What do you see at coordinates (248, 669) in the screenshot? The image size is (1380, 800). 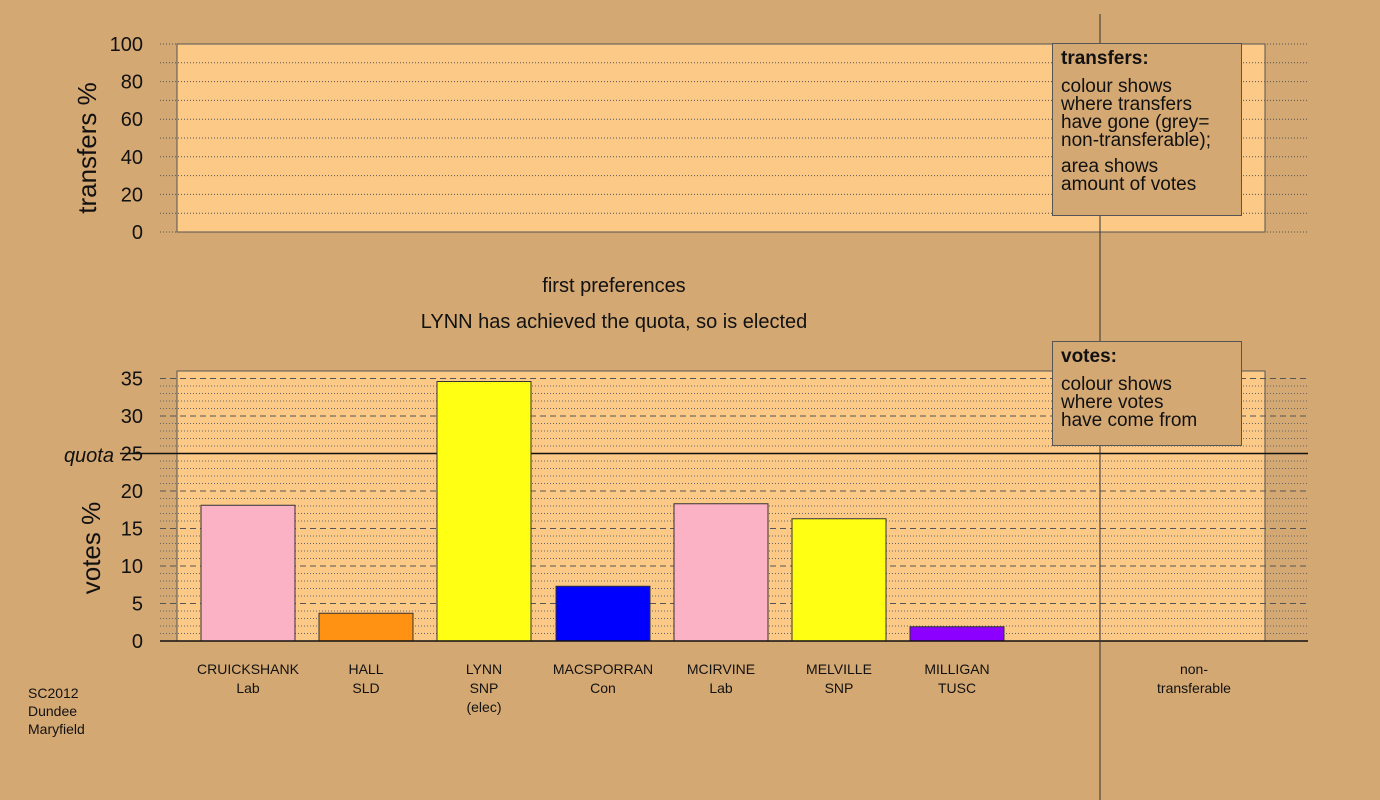 I see `candidate-name: CRUICKSHANK` at bounding box center [248, 669].